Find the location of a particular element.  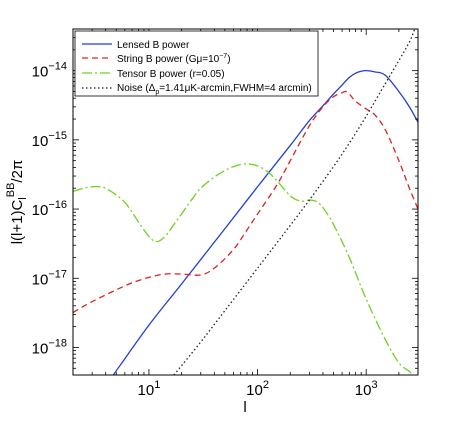

y-label-suffix: /2π is located at coordinates (17, 171).